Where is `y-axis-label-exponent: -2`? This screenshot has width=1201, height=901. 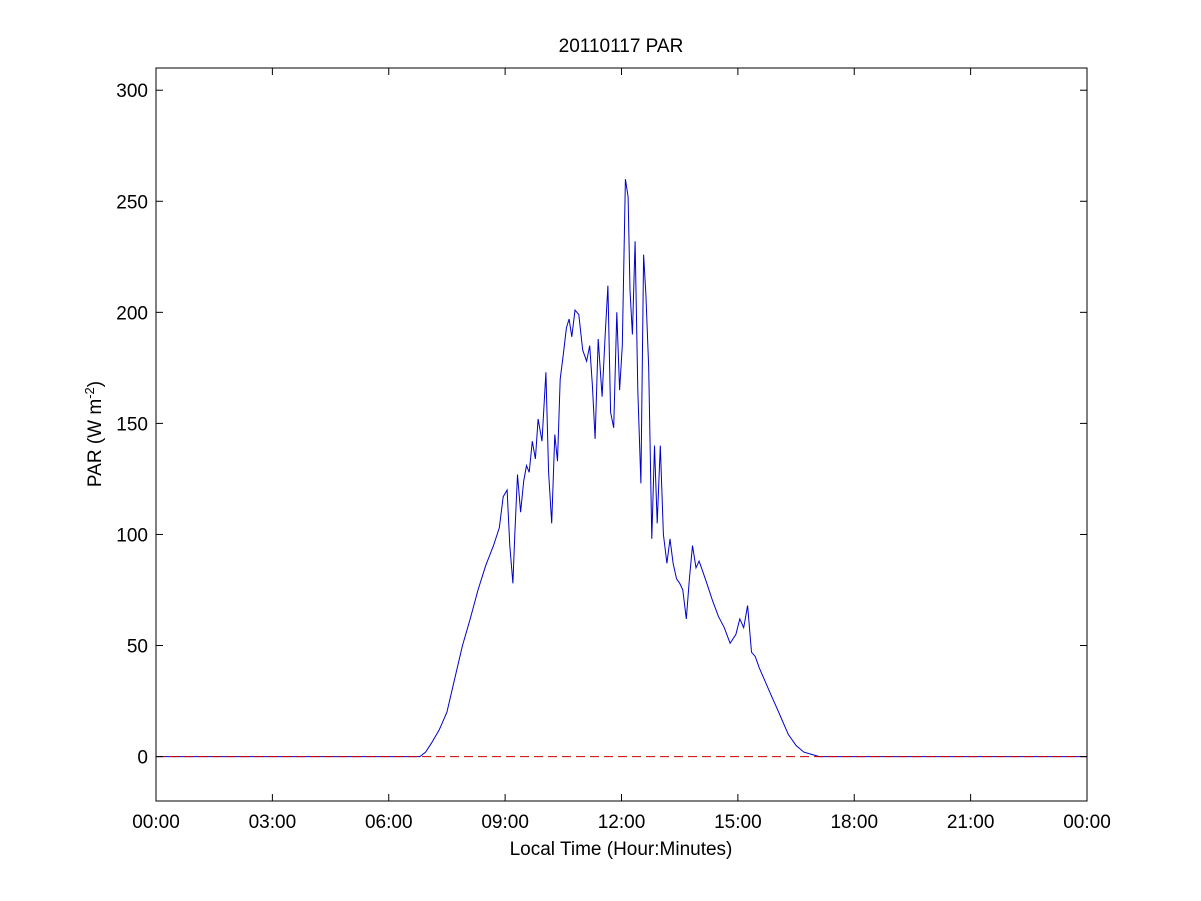
y-axis-label-exponent: -2 is located at coordinates (89, 393).